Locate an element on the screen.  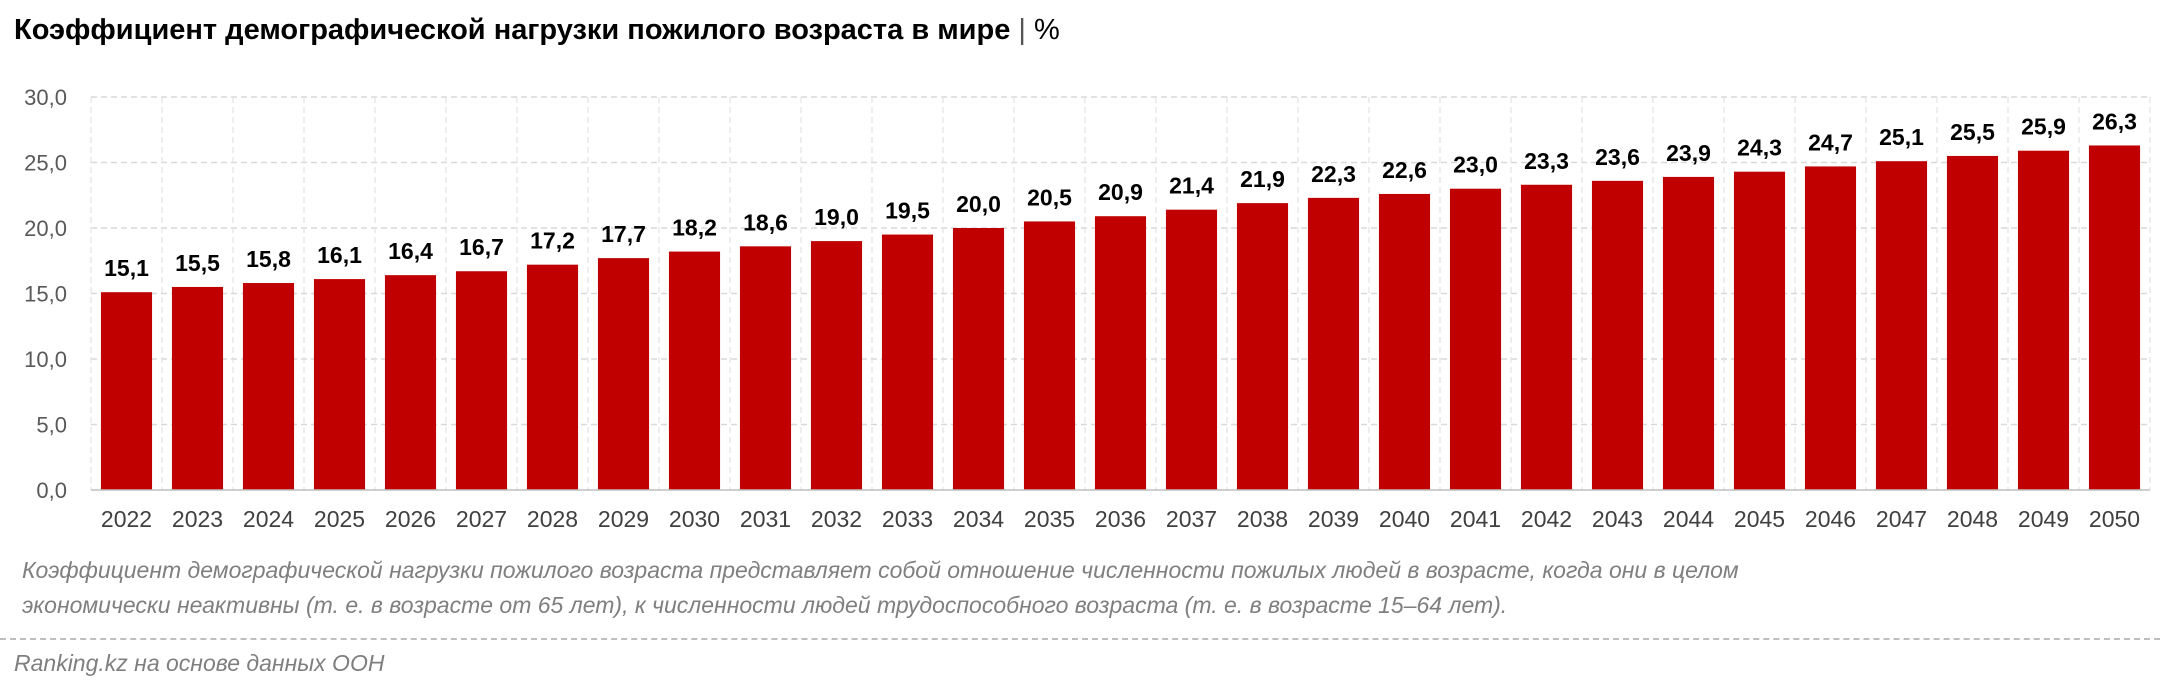
data-label: 17,7 is located at coordinates (623, 234).